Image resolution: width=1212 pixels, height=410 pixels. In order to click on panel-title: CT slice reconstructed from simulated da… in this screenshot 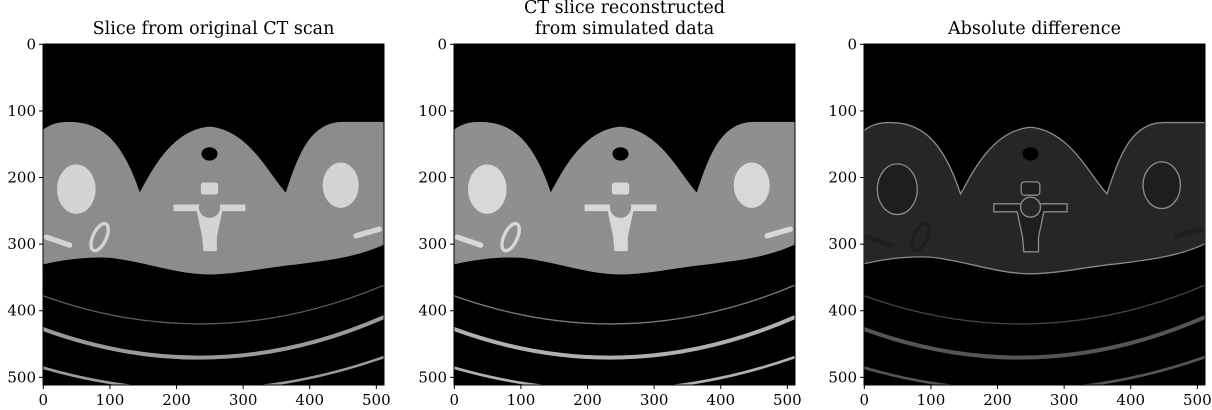, I will do `click(624, 19)`.